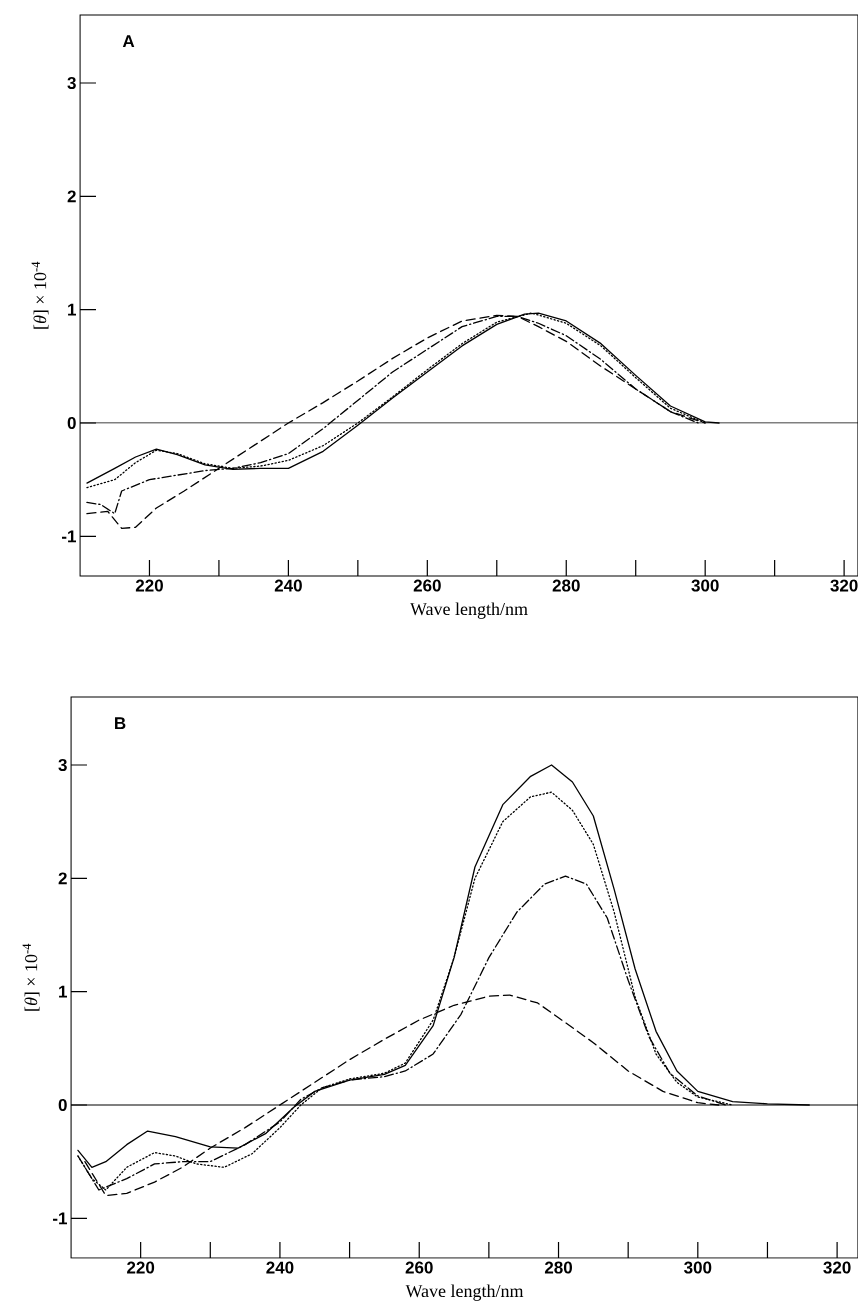  I want to click on annotation: A, so click(128, 41).